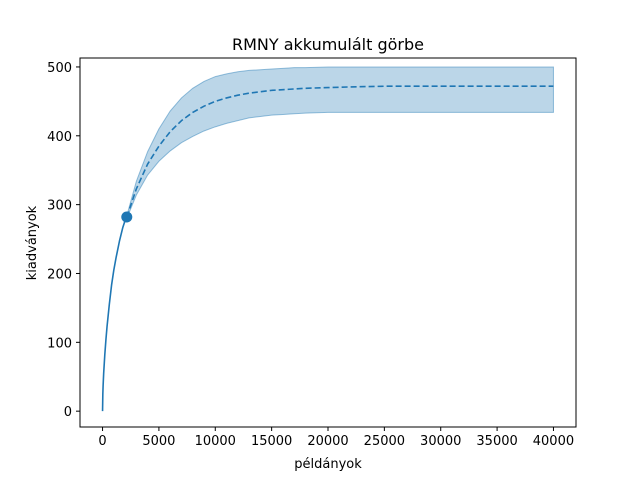  I want to click on y-tick-label: 200, so click(59, 274).